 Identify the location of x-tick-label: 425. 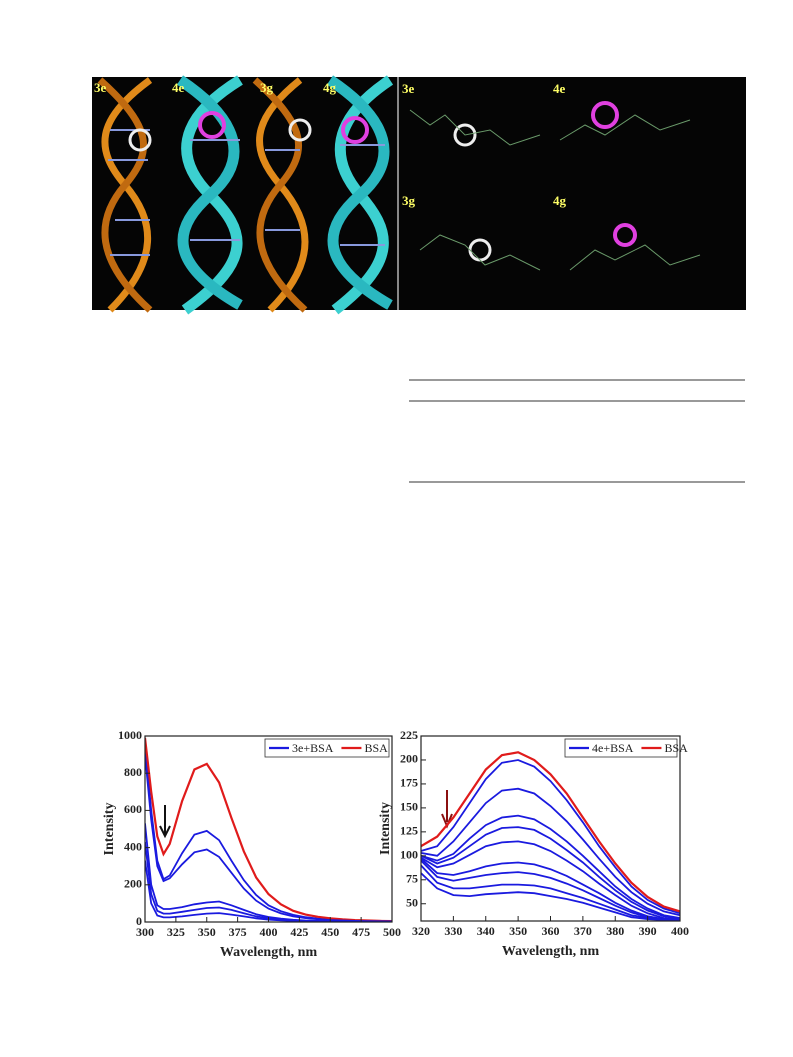
(299, 932).